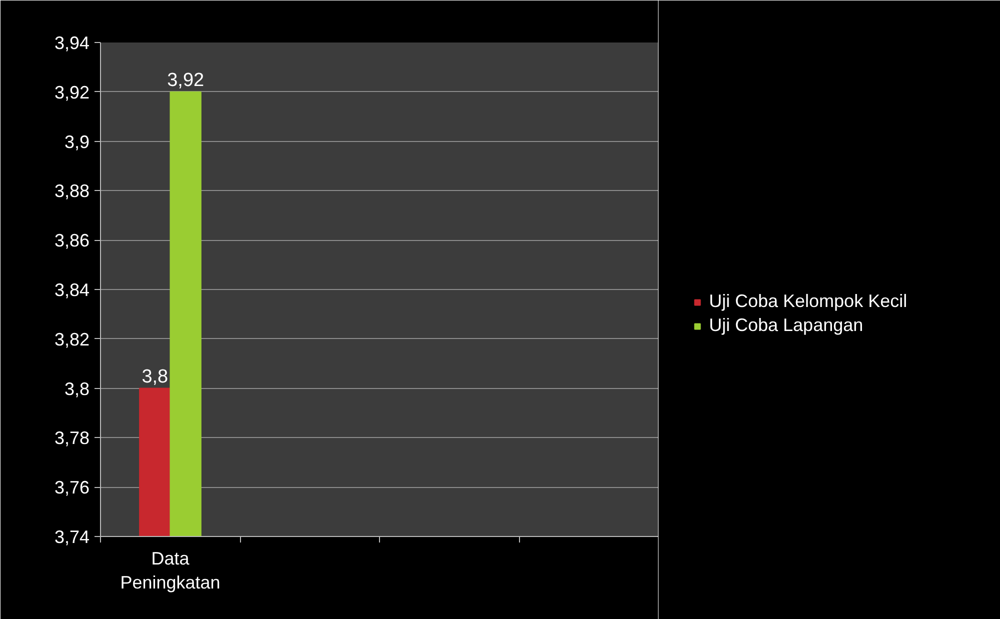  What do you see at coordinates (786, 325) in the screenshot?
I see `legend-label: Uji Coba Lapangan` at bounding box center [786, 325].